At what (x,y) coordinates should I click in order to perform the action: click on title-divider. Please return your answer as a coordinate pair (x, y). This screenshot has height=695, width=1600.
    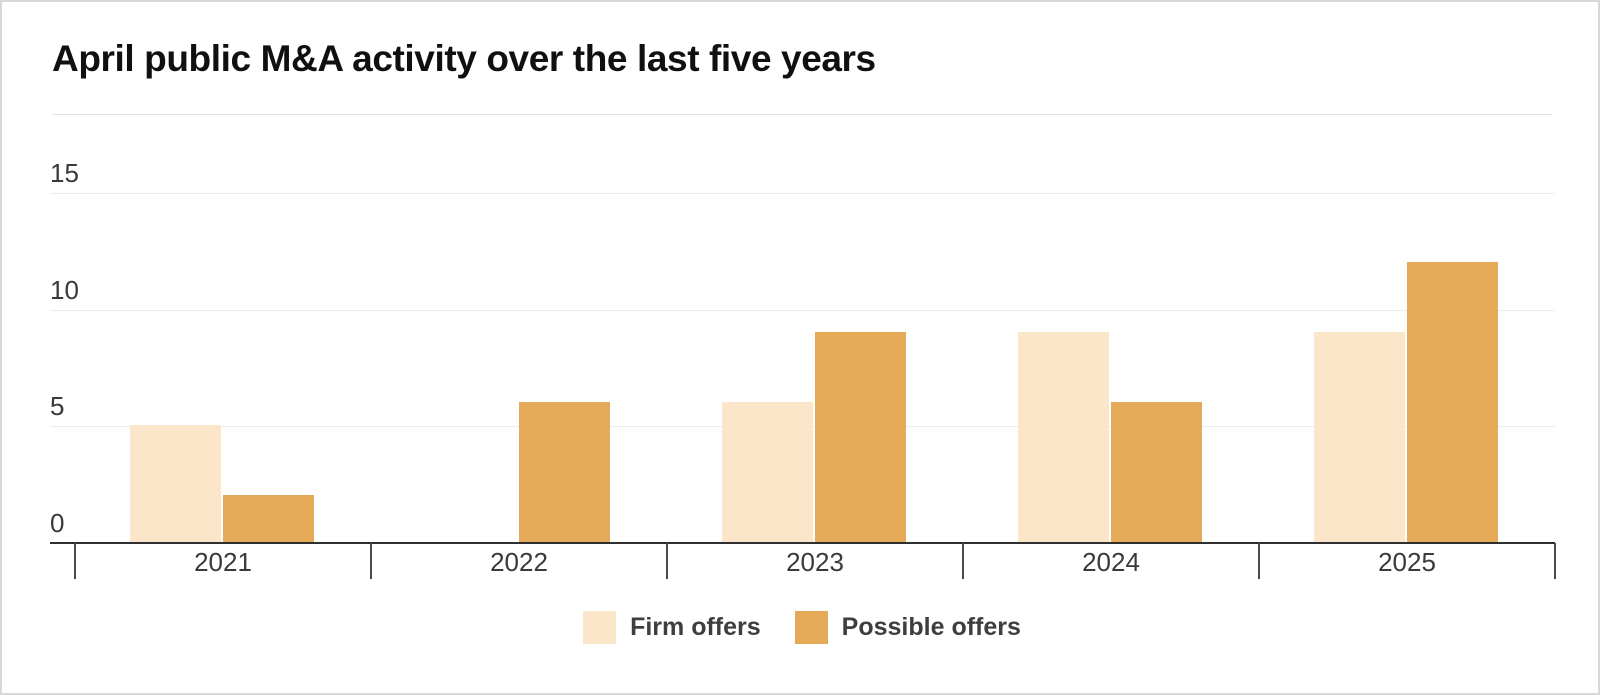
    Looking at the image, I should click on (802, 114).